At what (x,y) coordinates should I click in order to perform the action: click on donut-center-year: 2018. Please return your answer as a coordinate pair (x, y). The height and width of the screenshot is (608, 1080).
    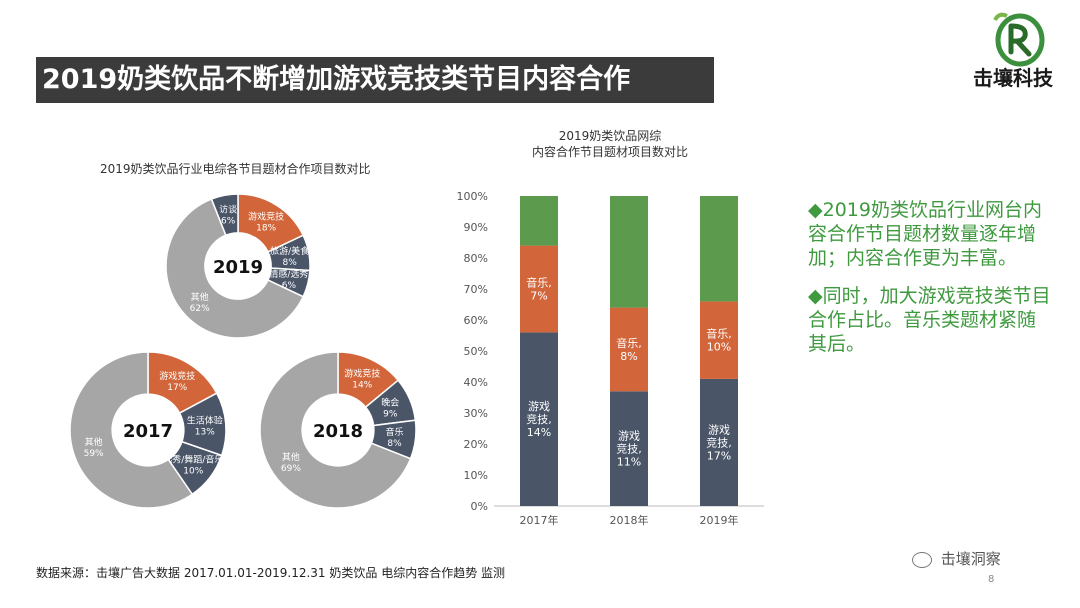
    Looking at the image, I should click on (338, 431).